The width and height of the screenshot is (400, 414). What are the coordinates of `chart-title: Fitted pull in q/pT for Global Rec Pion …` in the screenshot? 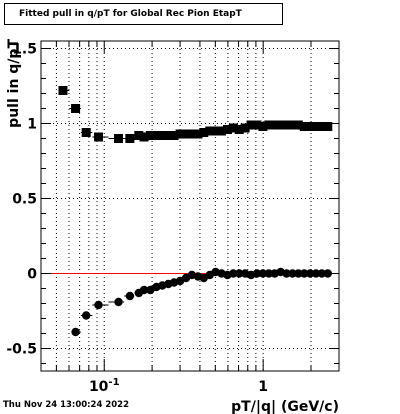 It's located at (143, 14).